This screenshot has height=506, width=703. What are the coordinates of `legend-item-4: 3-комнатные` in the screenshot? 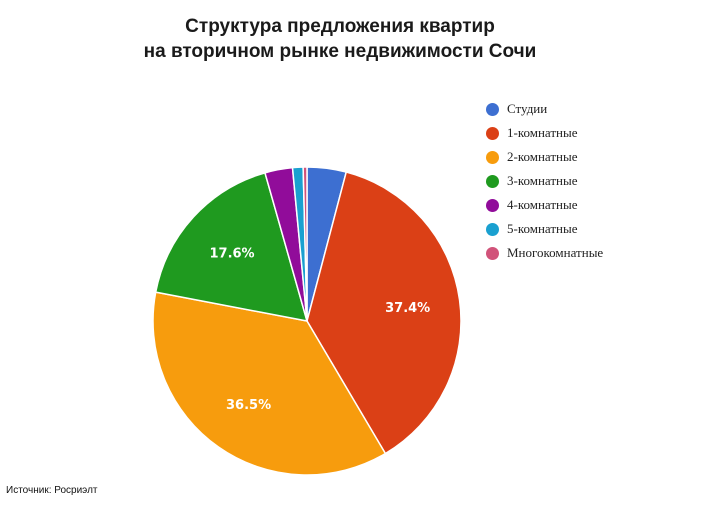 It's located at (544, 181).